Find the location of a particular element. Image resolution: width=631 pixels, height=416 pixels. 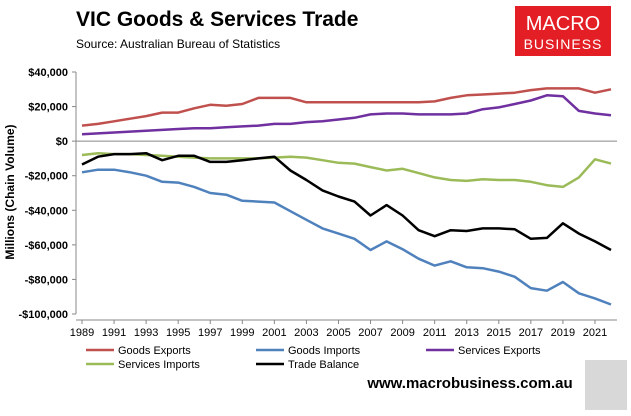

x-tick-label: 2001 is located at coordinates (274, 333).